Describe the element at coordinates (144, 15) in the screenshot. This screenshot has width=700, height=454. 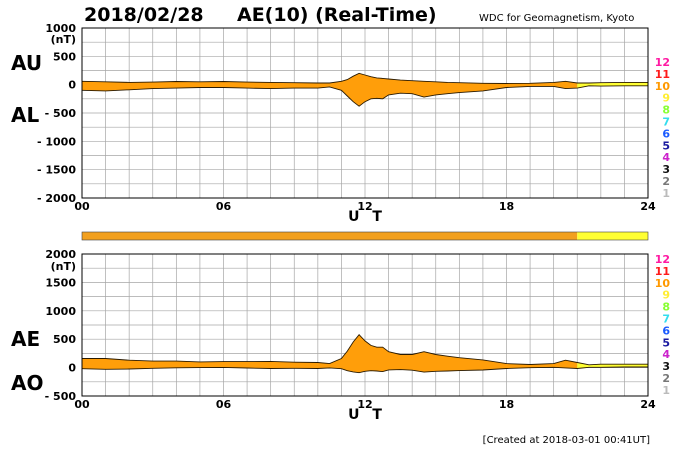
I see `date-label: 2018/02/28` at that location.